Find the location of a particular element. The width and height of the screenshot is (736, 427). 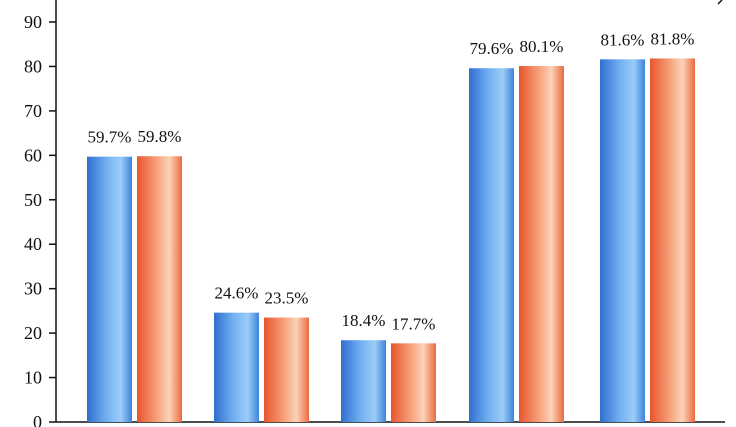

data-label: 81.8% is located at coordinates (673, 38).